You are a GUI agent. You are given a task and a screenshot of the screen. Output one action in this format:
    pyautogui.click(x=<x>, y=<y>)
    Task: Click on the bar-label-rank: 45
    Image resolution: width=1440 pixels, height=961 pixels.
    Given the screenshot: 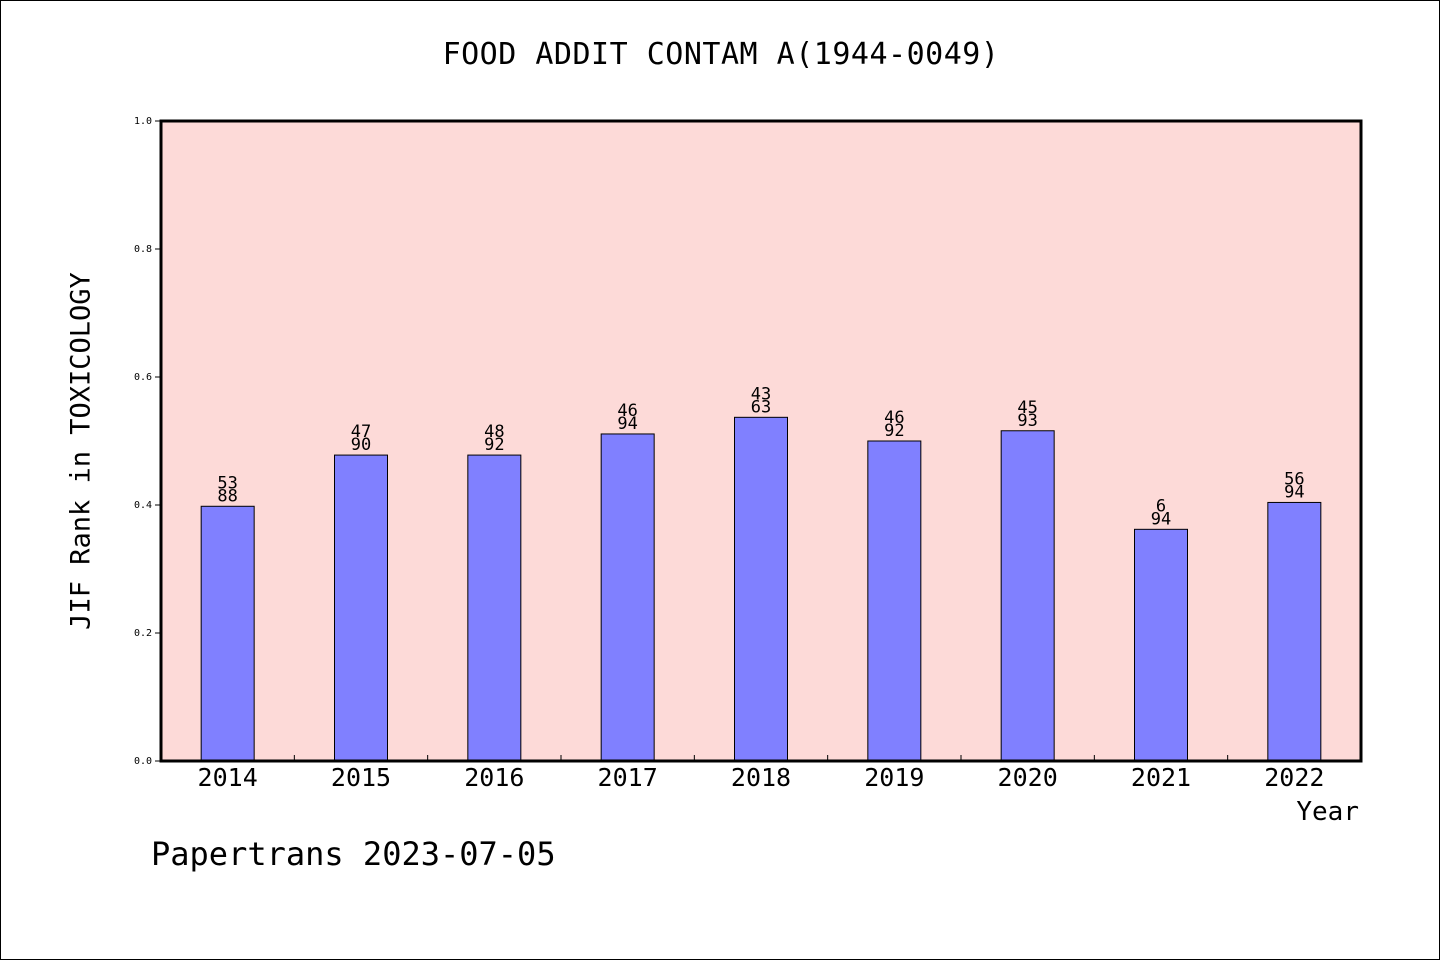 What is the action you would take?
    pyautogui.click(x=1027, y=408)
    